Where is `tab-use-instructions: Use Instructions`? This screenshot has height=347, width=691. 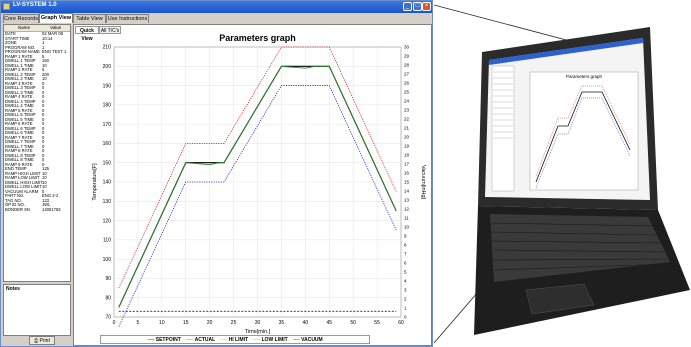
tab-use-instructions: Use Instructions is located at coordinates (127, 18).